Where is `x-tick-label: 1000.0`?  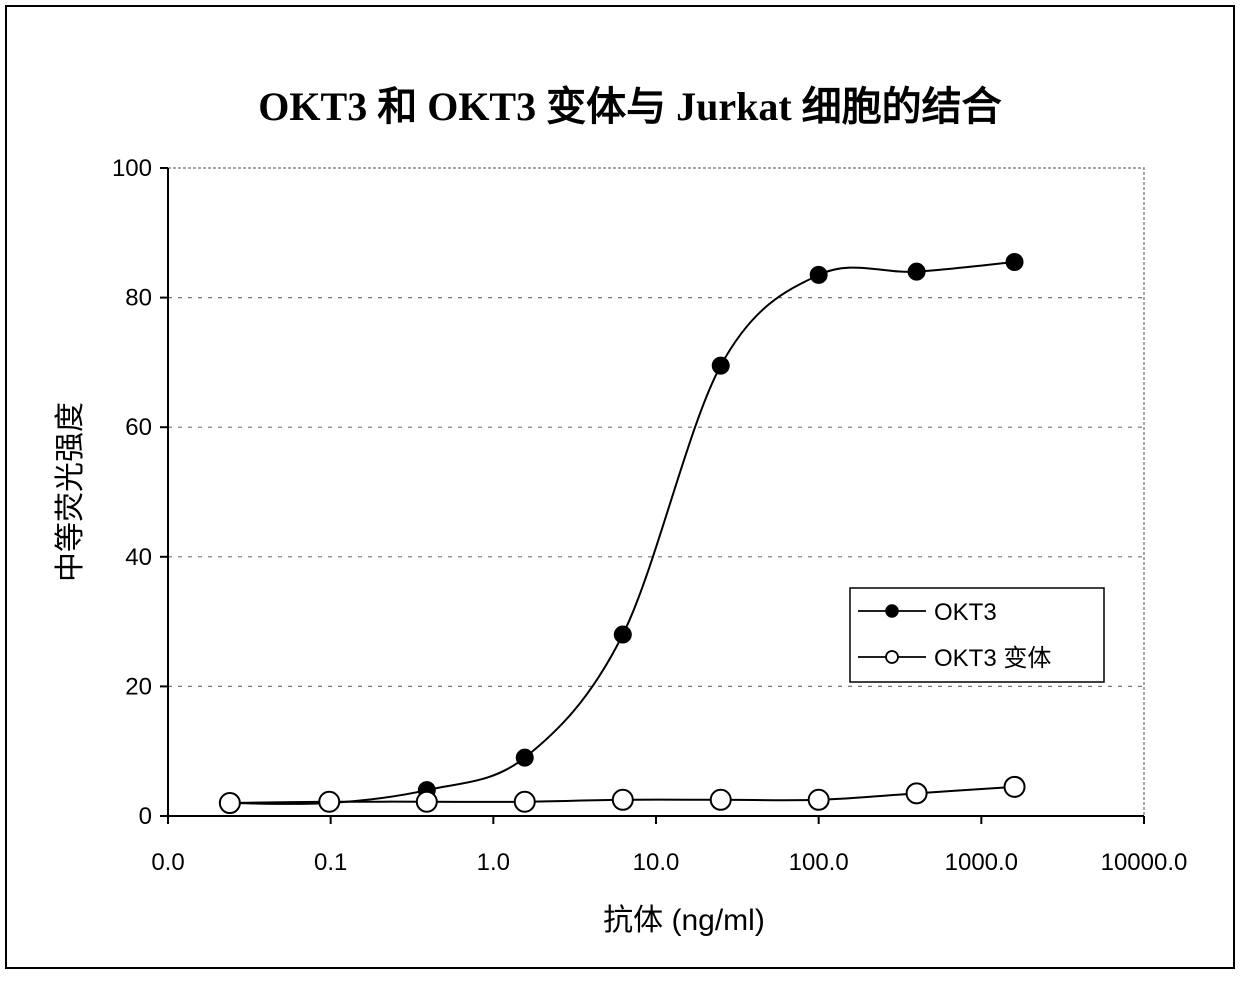 x-tick-label: 1000.0 is located at coordinates (981, 862).